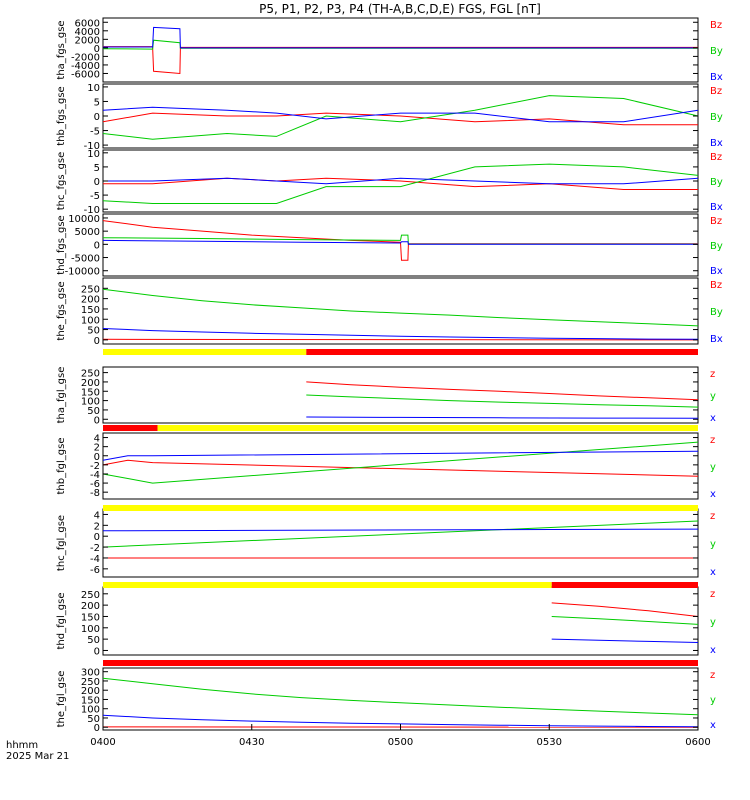 The width and height of the screenshot is (750, 800). I want to click on ytick-label: 300, so click(90, 673).